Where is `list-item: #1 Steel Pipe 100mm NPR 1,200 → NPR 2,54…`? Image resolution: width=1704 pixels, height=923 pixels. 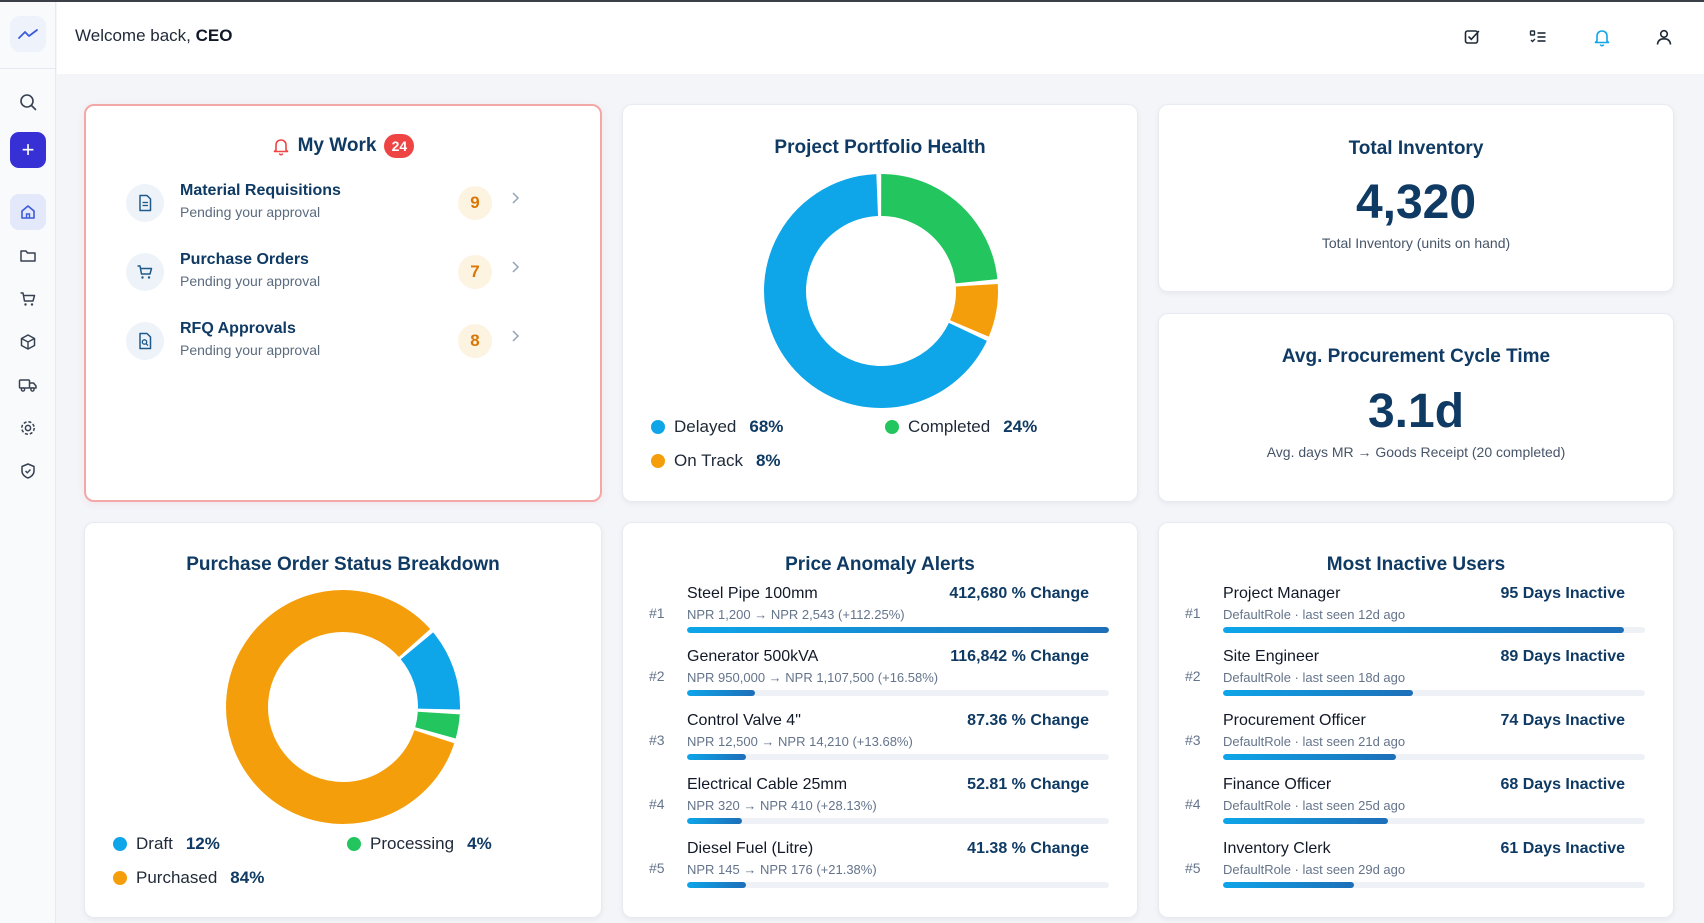 list-item: #1 Steel Pipe 100mm NPR 1,200 → NPR 2,54… is located at coordinates (879, 616).